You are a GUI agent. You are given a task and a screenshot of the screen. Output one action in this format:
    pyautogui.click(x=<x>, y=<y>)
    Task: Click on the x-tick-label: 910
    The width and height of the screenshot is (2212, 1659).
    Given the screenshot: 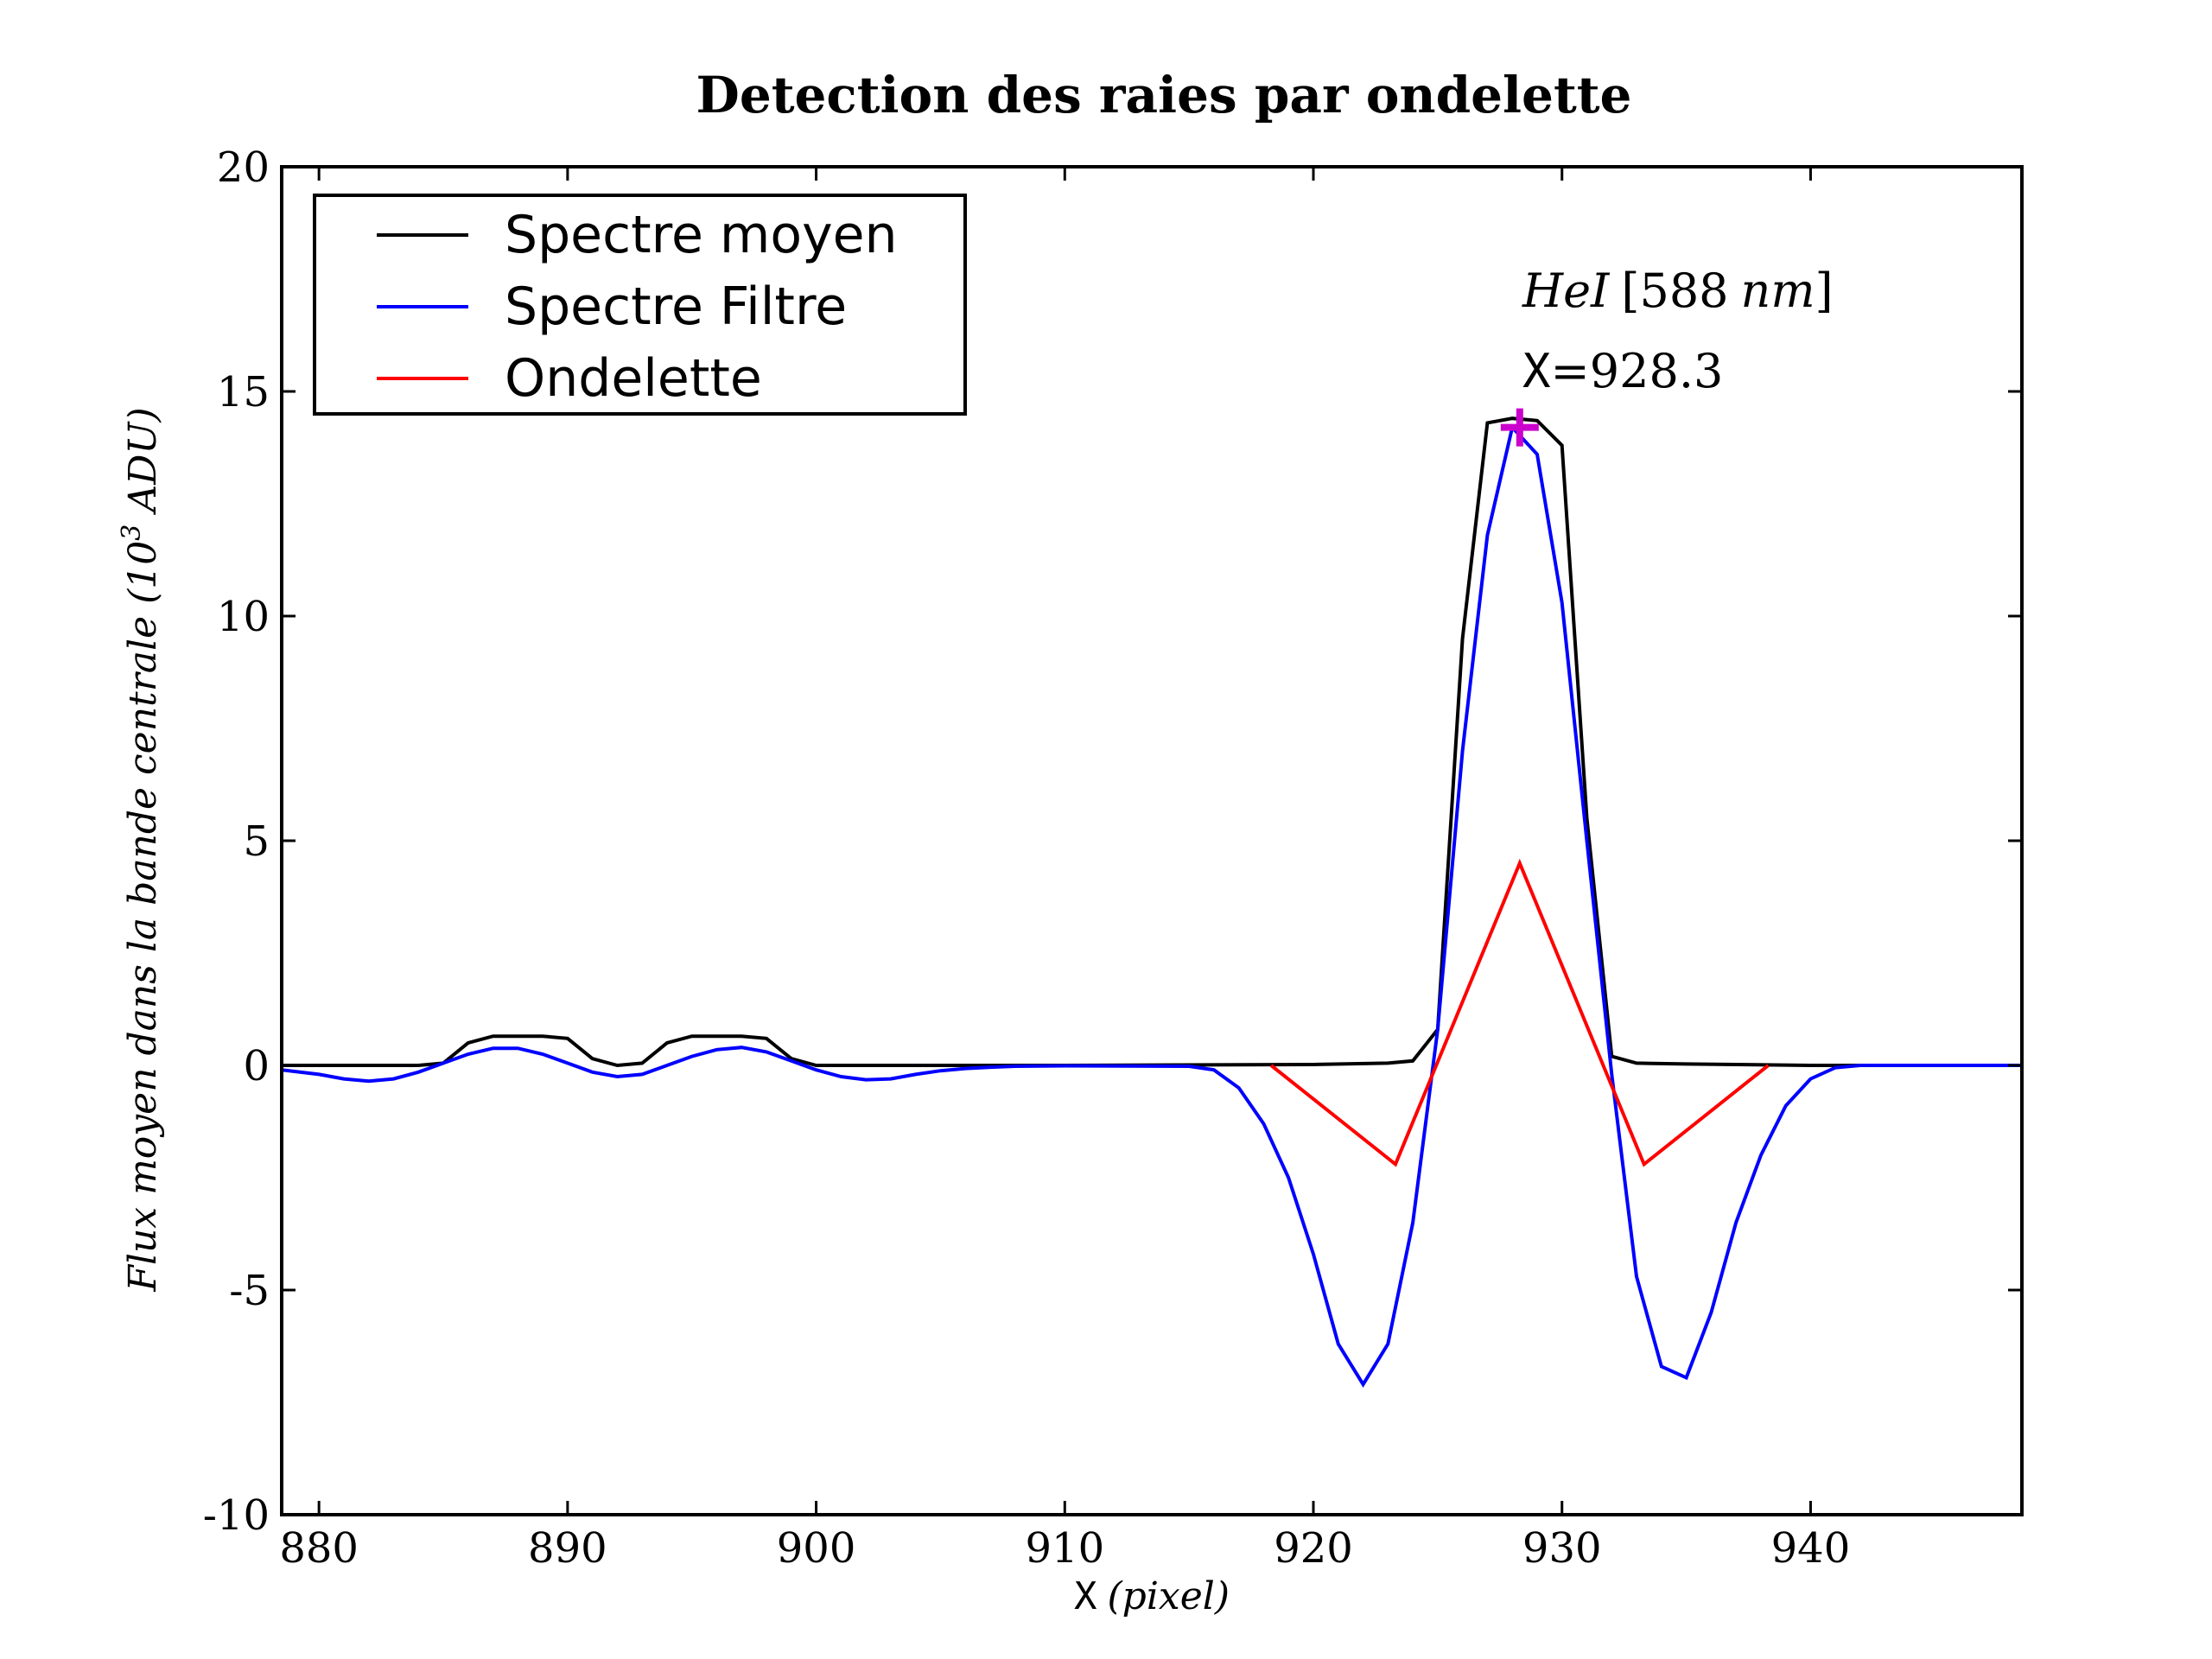 What is the action you would take?
    pyautogui.click(x=1064, y=1548)
    